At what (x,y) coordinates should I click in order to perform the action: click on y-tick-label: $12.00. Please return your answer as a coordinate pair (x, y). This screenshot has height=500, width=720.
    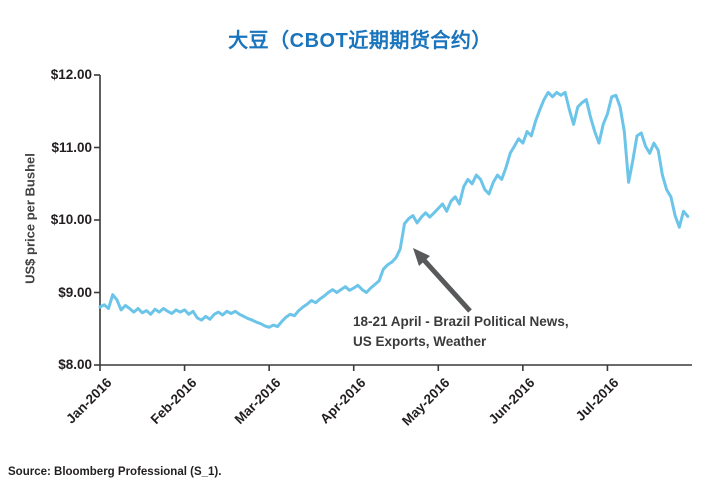
    Looking at the image, I should click on (71, 74).